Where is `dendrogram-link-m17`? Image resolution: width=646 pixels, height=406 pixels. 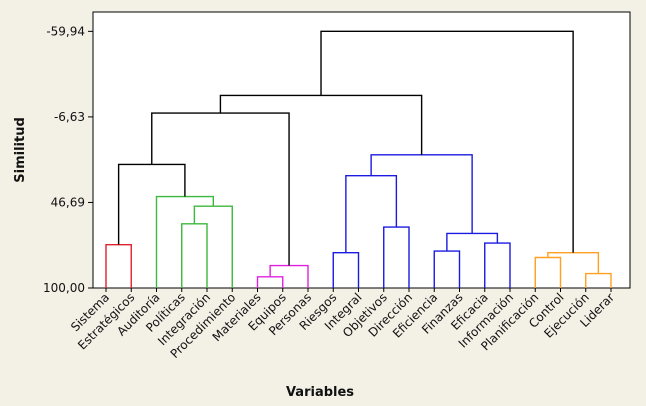
dendrogram-link-m17 is located at coordinates (548, 272).